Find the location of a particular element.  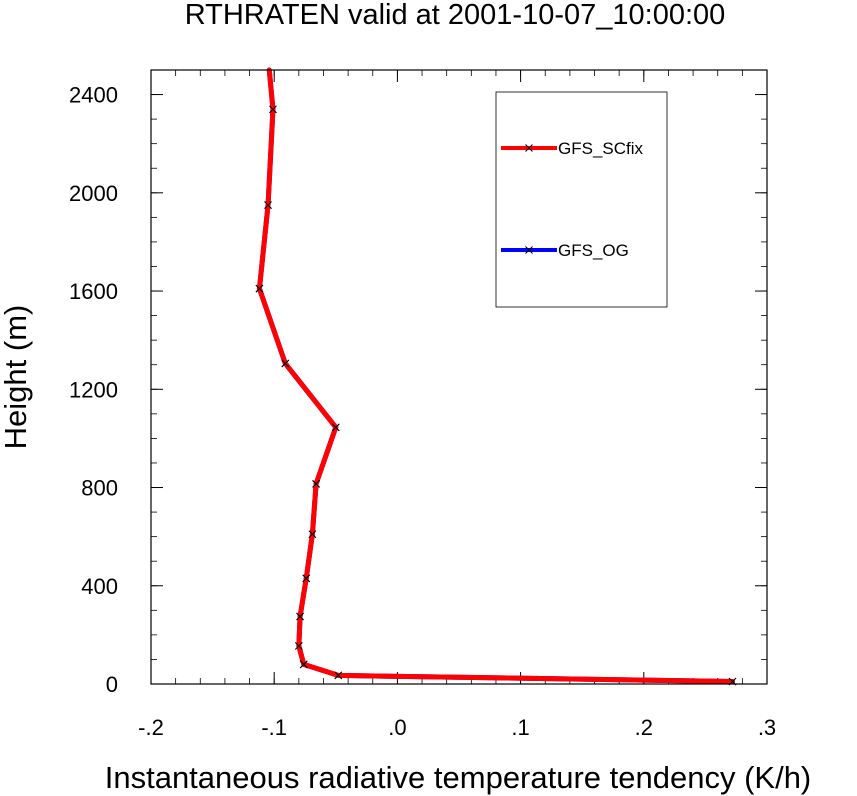

legend: GFS_SCfix GFS_OG is located at coordinates (581, 199).